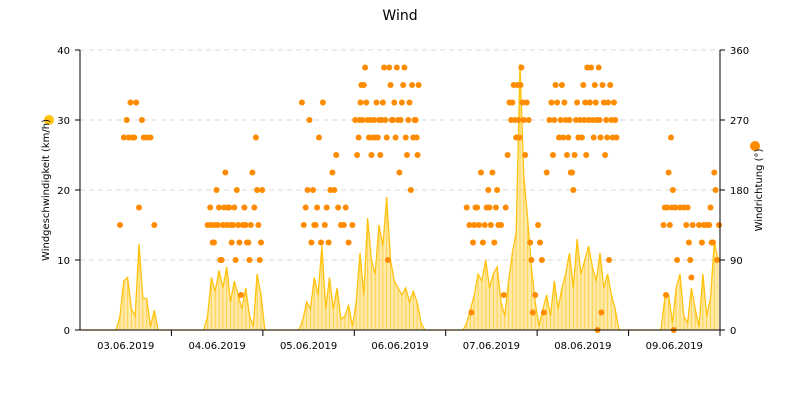 The image size is (800, 400). Describe the element at coordinates (755, 146) in the screenshot. I see `legend-direction-marker` at that location.